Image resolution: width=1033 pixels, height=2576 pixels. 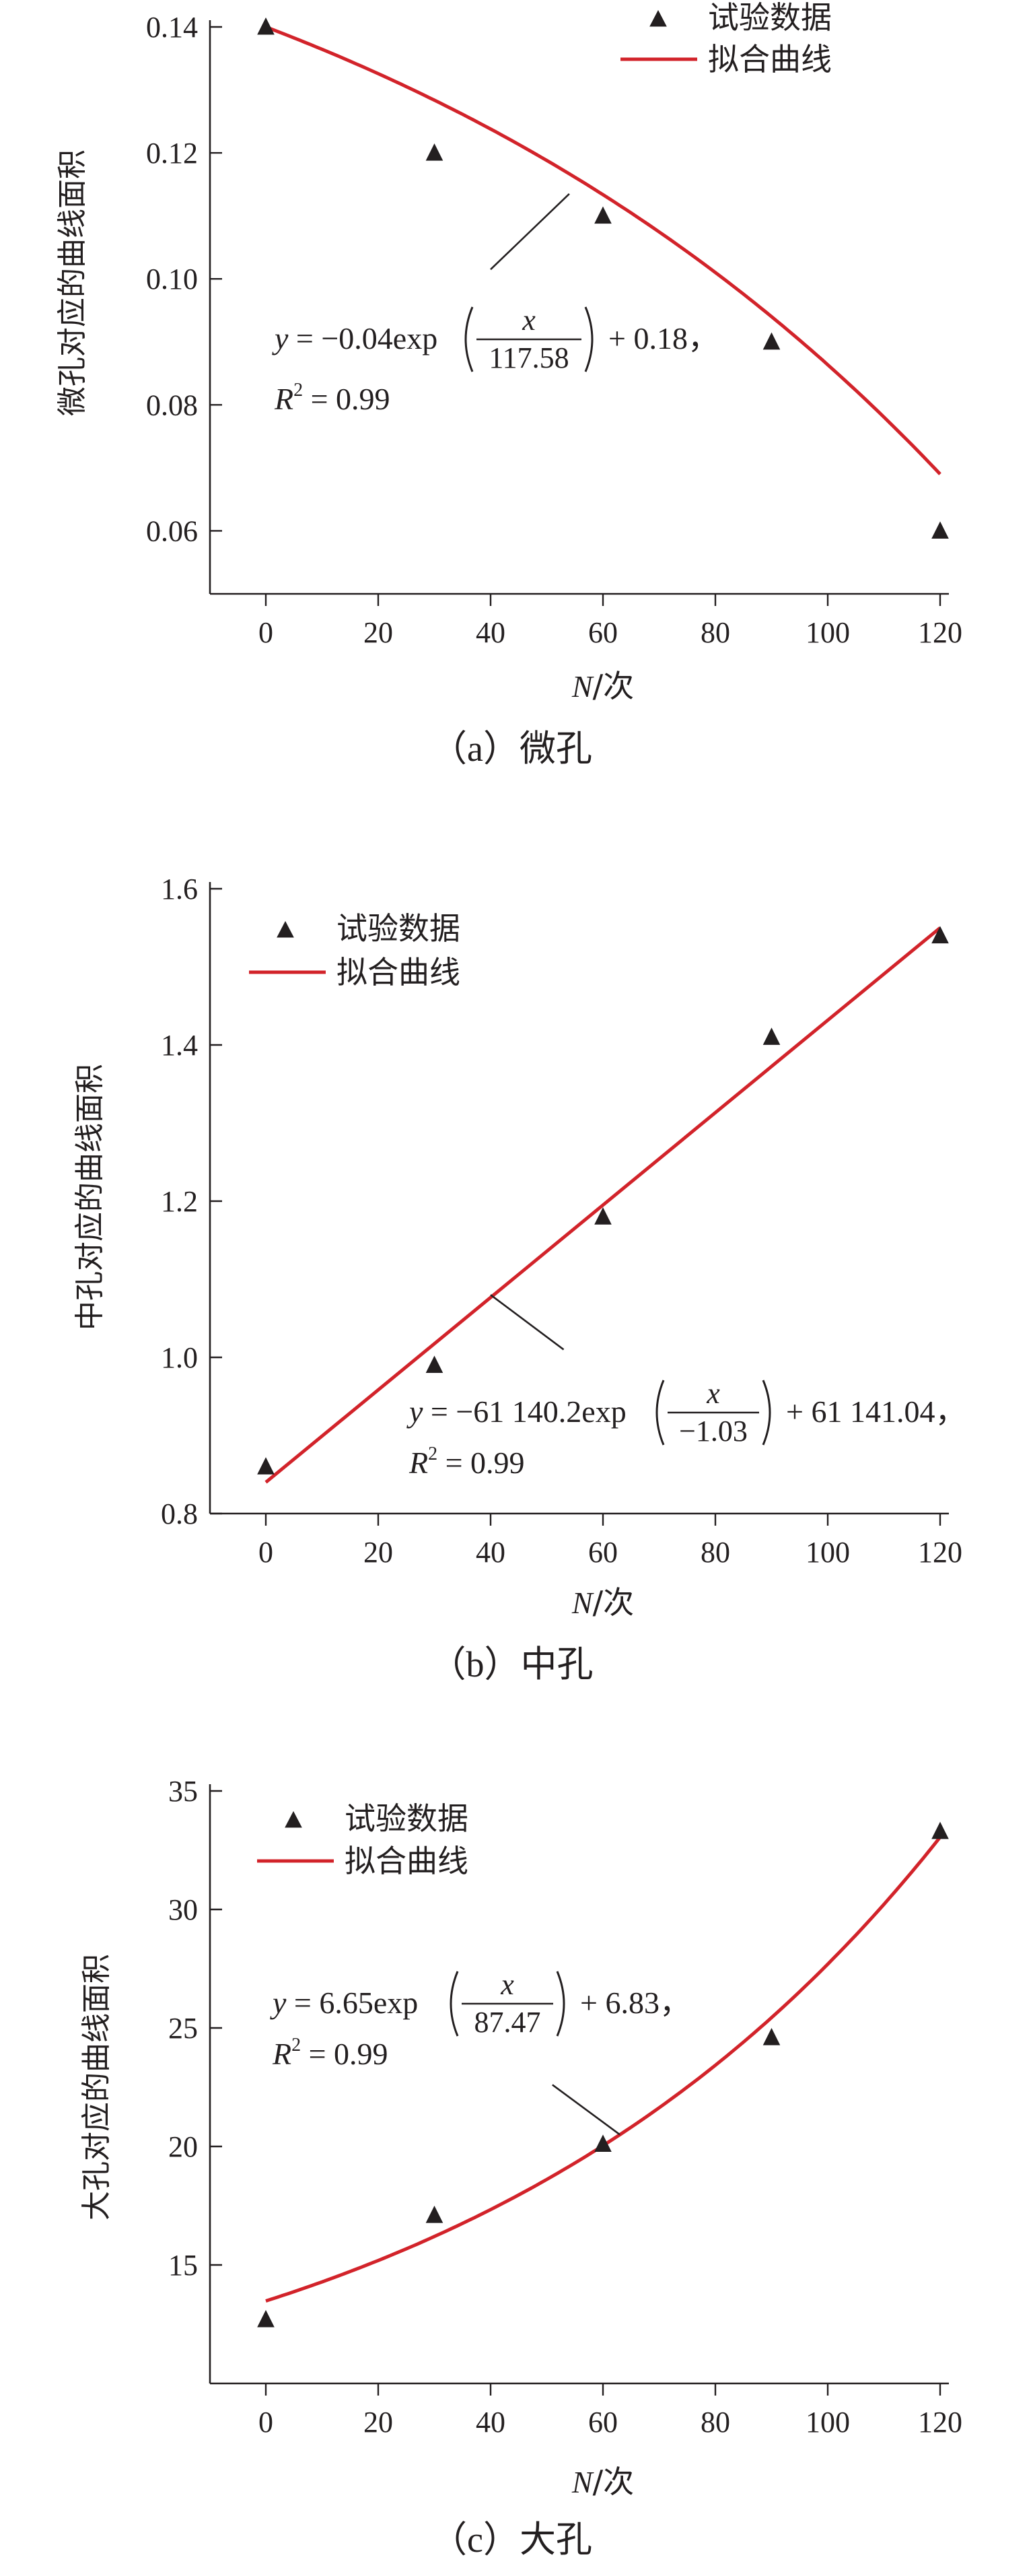 I want to click on fraction-denominator: −1.03, so click(x=713, y=1431).